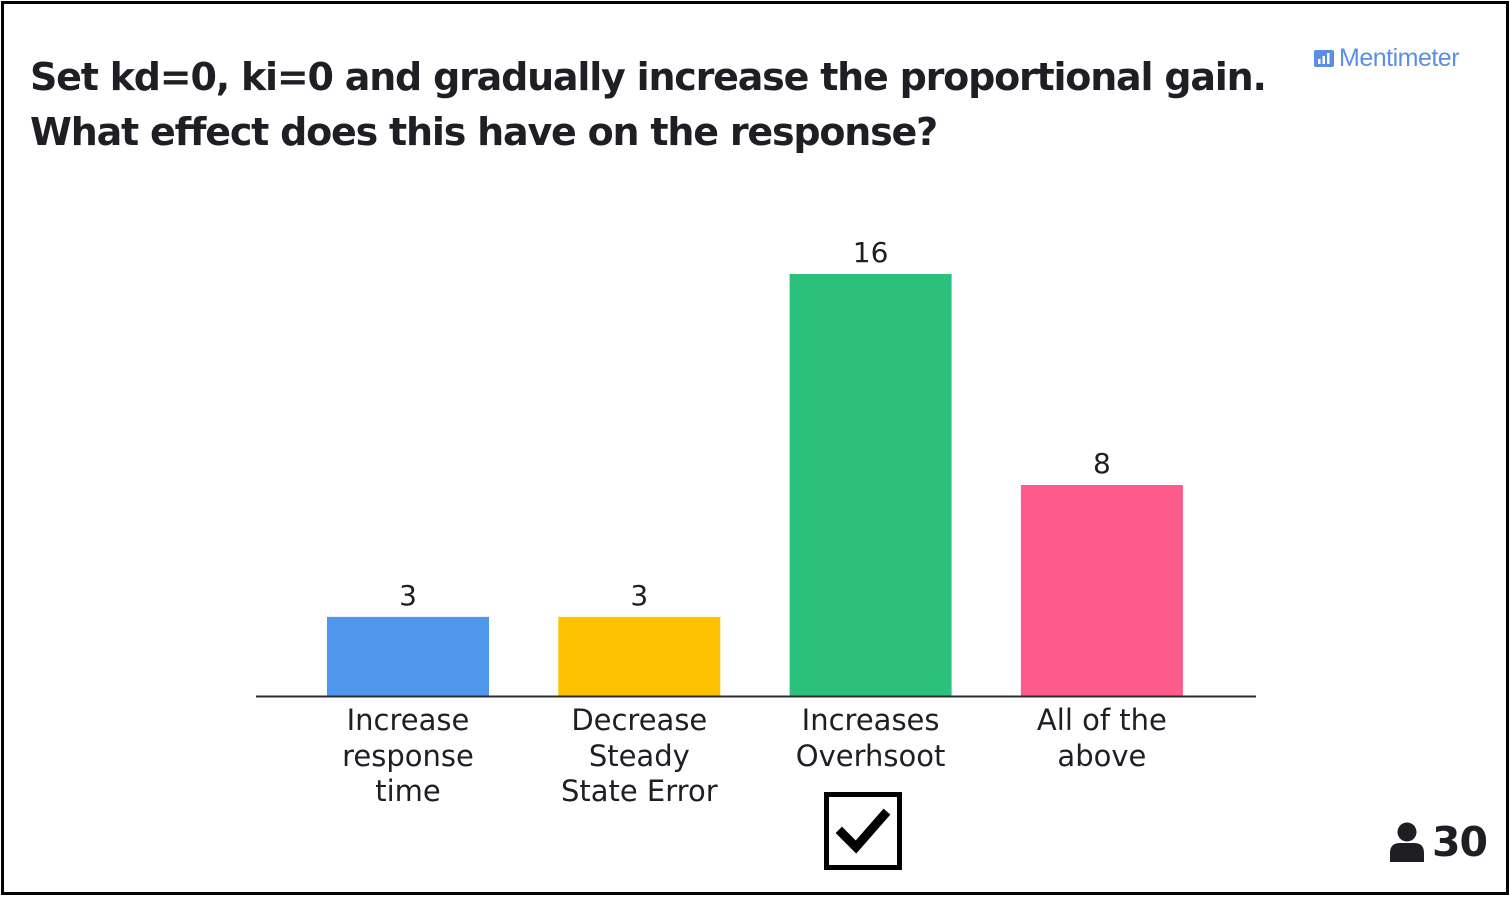  I want to click on category-label-line: State Error, so click(639, 791).